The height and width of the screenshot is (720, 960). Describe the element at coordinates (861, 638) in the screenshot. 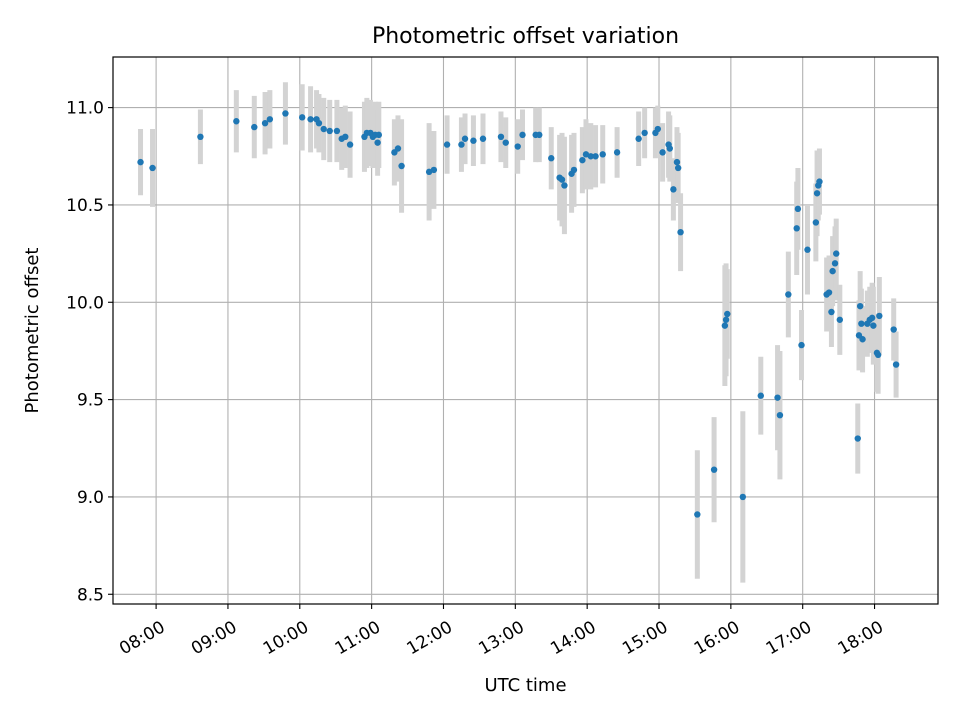

I see `x-tick-label: 18:00` at that location.